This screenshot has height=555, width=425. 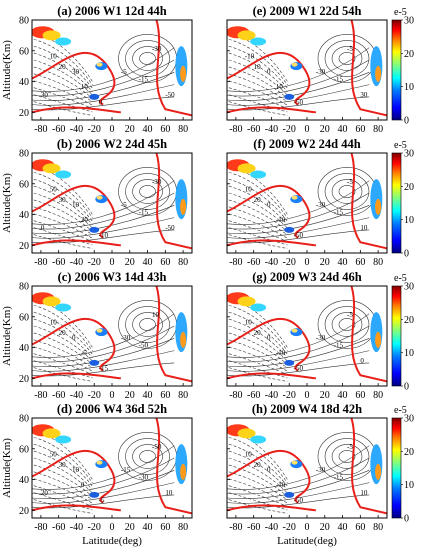 What do you see at coordinates (148, 395) in the screenshot?
I see `x-tick-label: 40` at bounding box center [148, 395].